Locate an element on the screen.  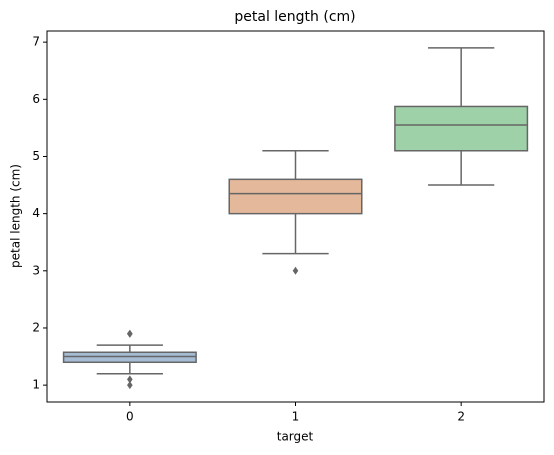
chart-title: petal length (cm) is located at coordinates (294, 17).